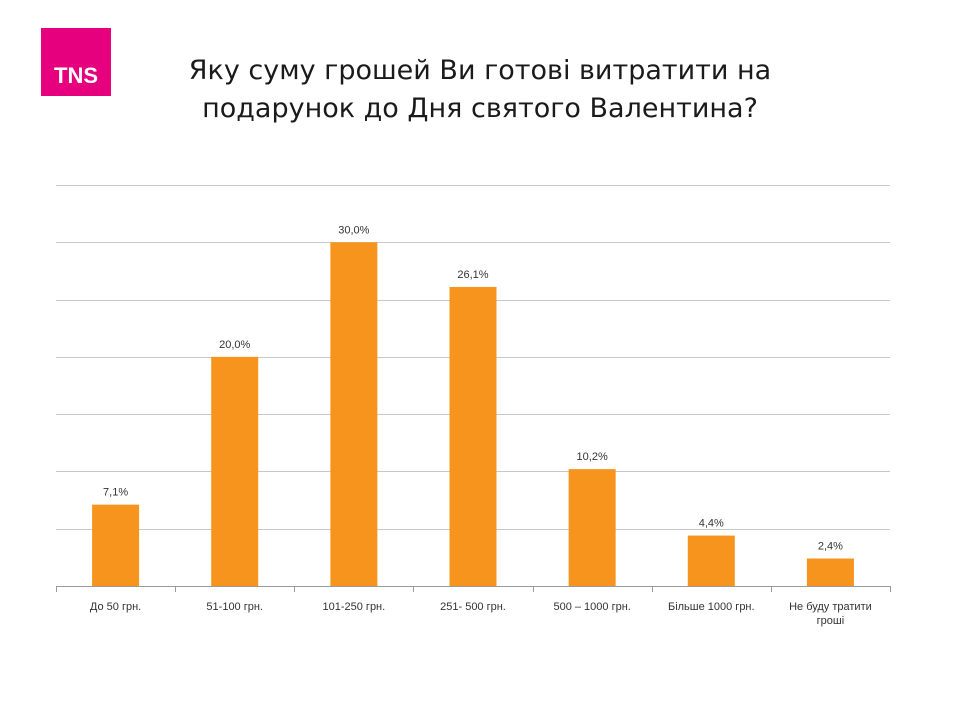 Image resolution: width=960 pixels, height=720 pixels. I want to click on data-label: 10,2%, so click(592, 457).